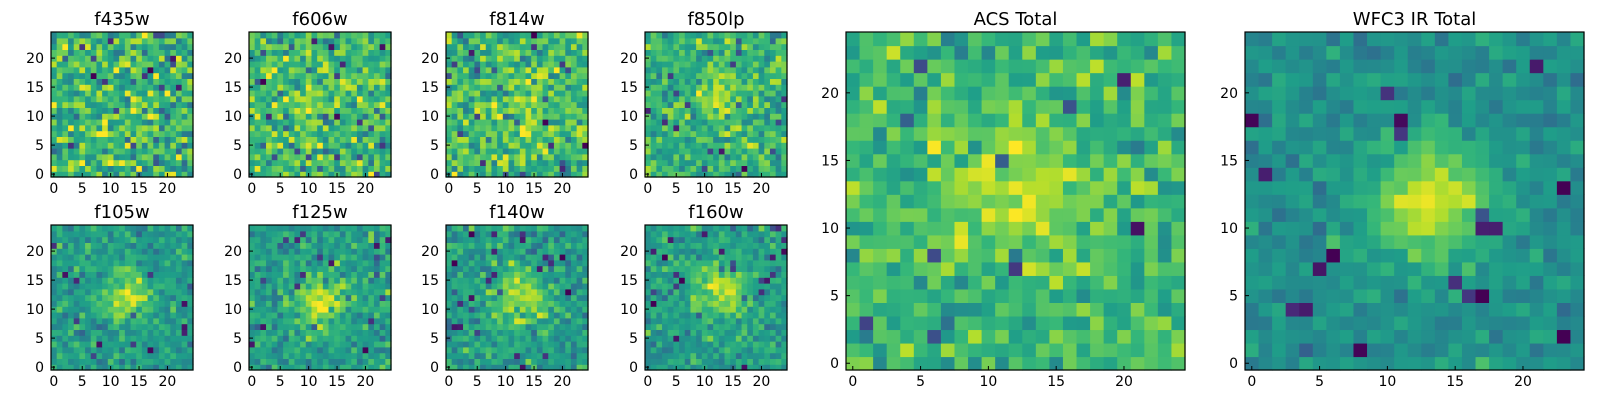  Describe the element at coordinates (39, 175) in the screenshot. I see `y-tick-label: 0` at that location.